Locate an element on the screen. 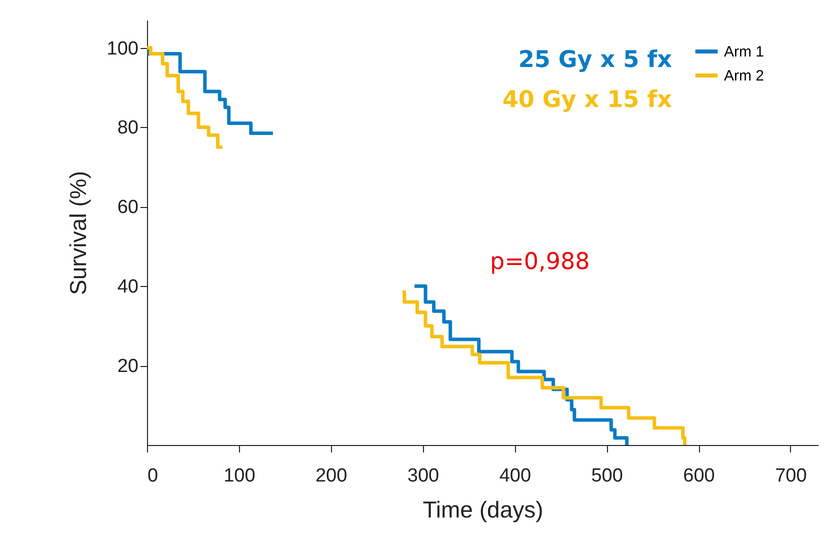  x-tick-label: 100 is located at coordinates (240, 476).